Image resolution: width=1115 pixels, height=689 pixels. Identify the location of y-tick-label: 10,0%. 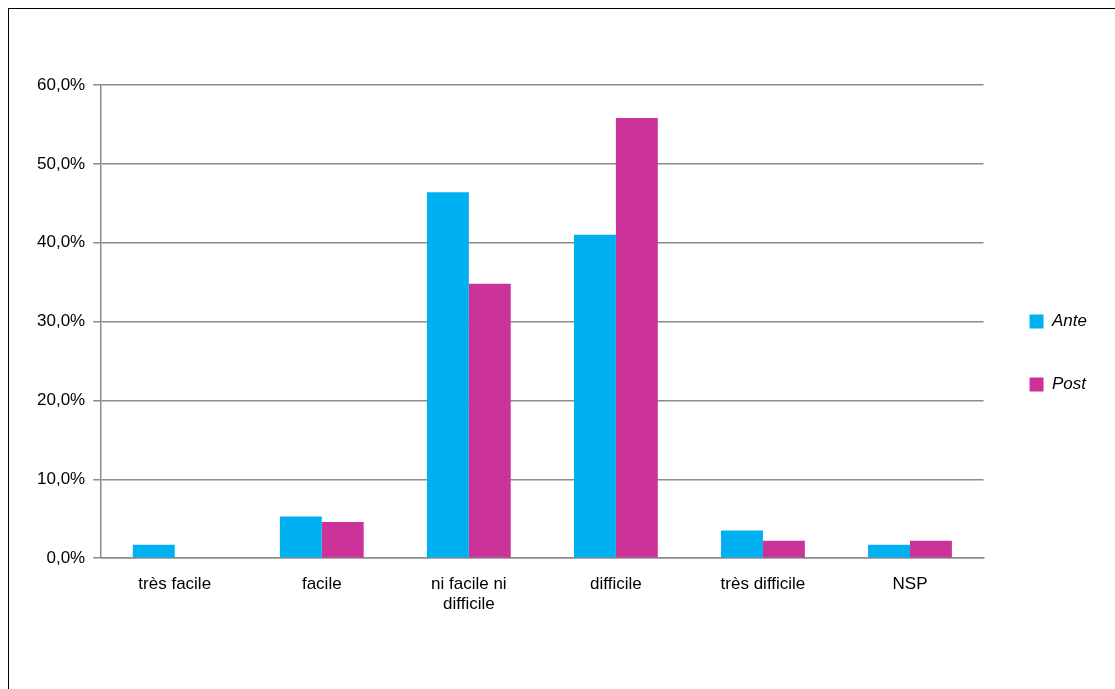
(61, 479).